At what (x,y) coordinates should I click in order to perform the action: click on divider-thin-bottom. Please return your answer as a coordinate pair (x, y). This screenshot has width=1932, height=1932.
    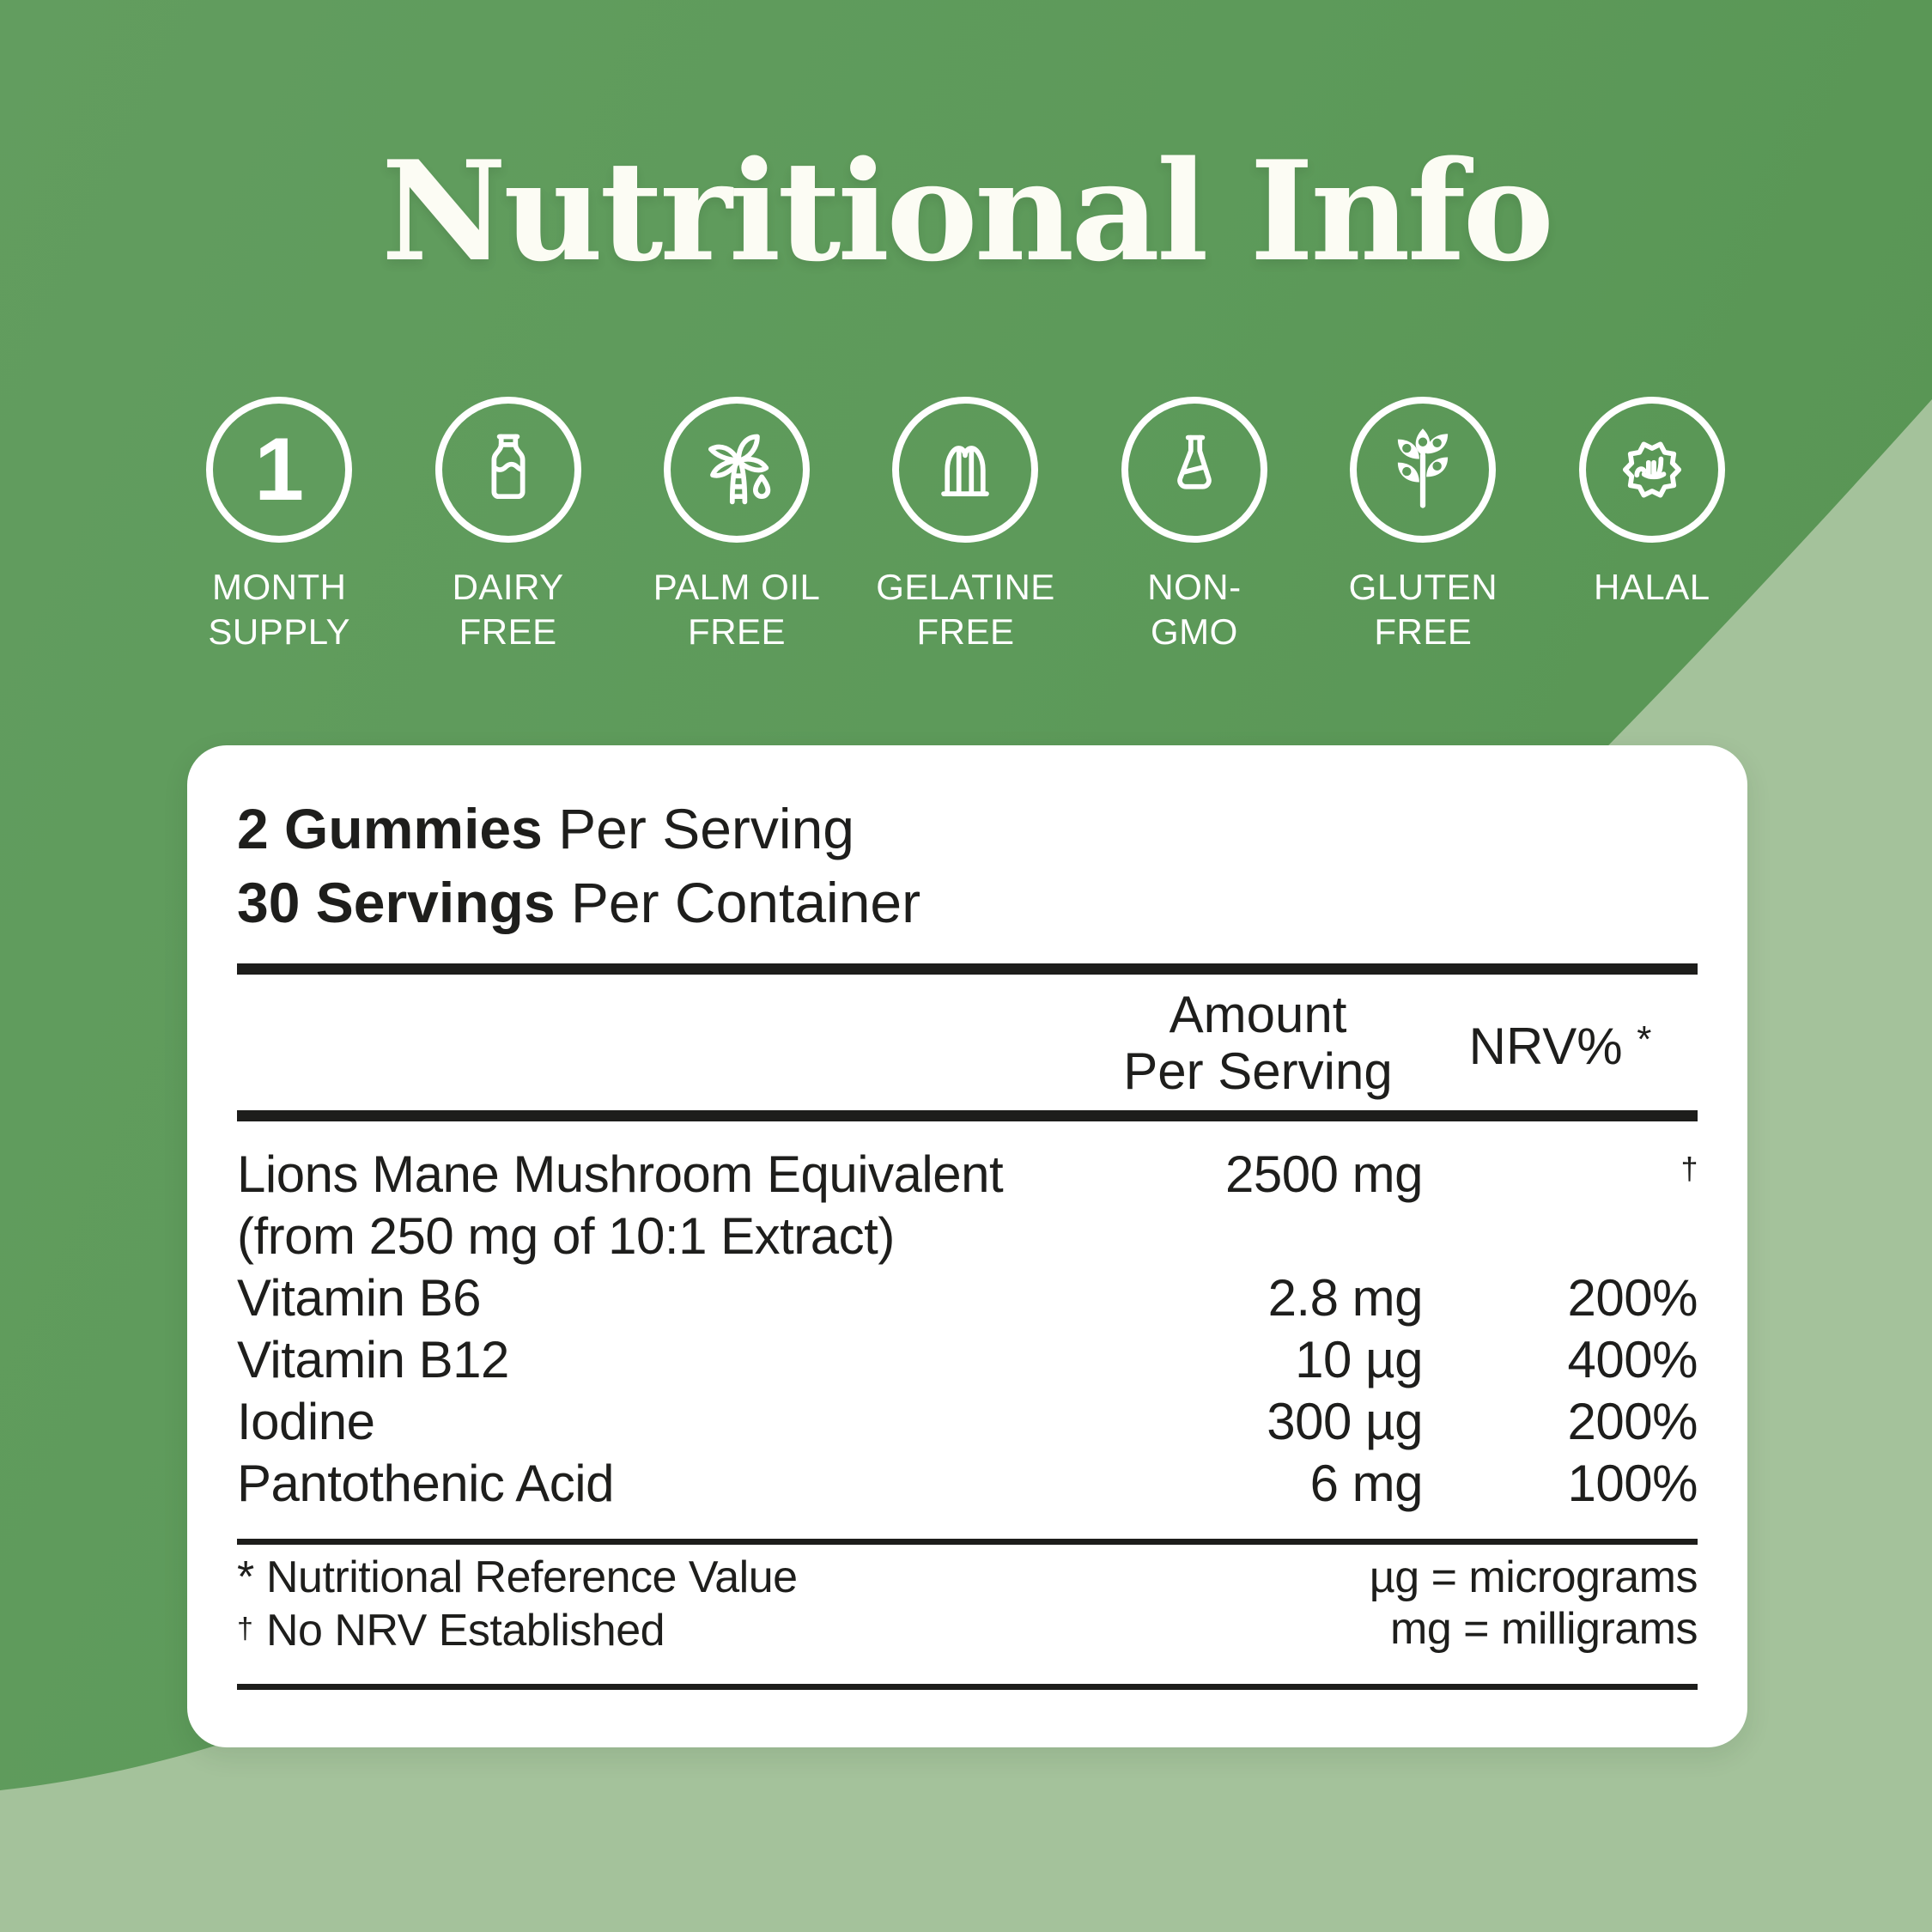
    Looking at the image, I should click on (968, 1687).